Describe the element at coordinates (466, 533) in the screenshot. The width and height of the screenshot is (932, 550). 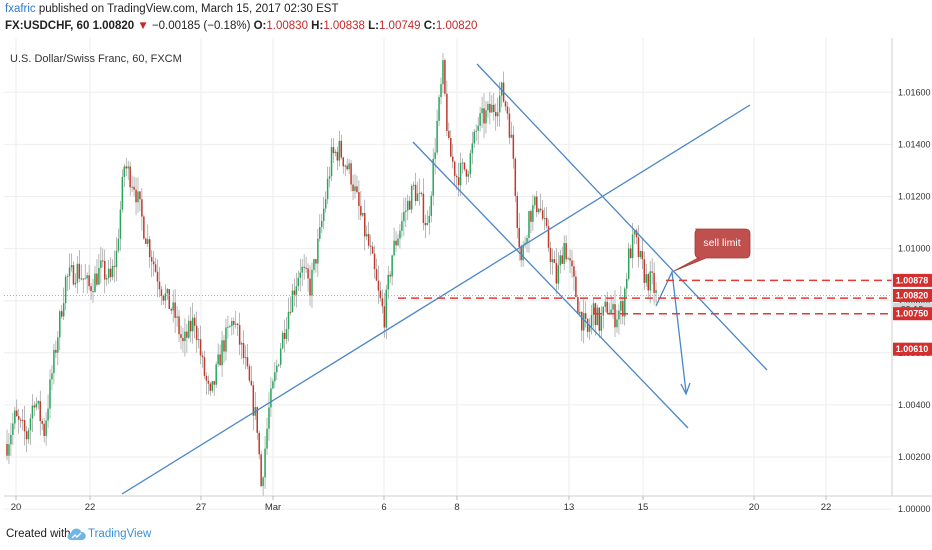
I see `footer: Created with TradingView` at that location.